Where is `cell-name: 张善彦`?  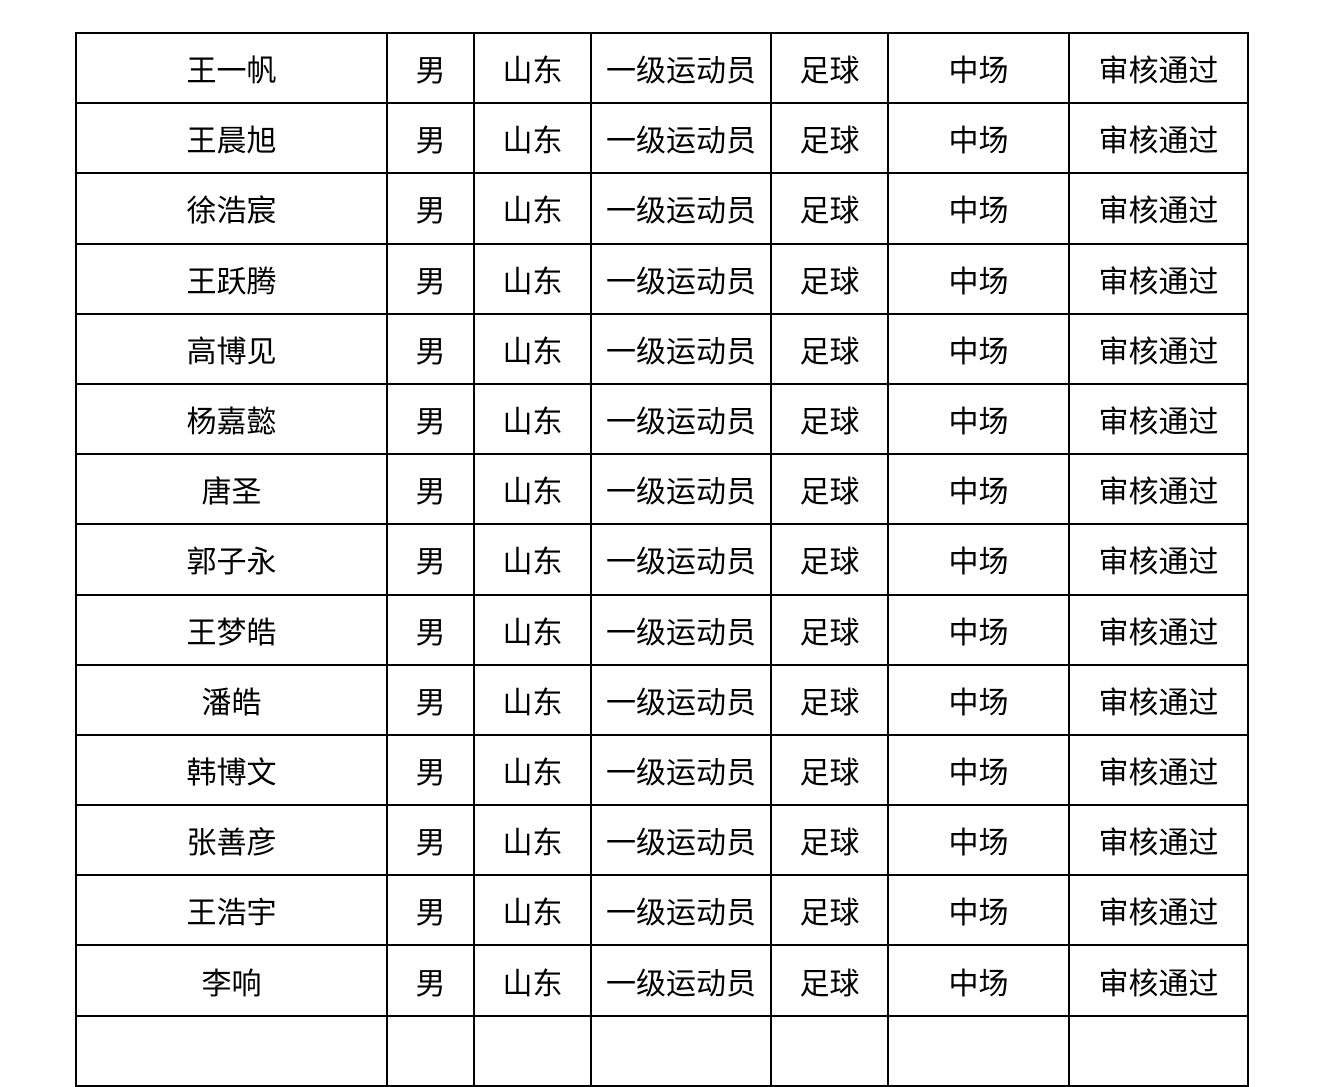 cell-name: 张善彦 is located at coordinates (231, 840).